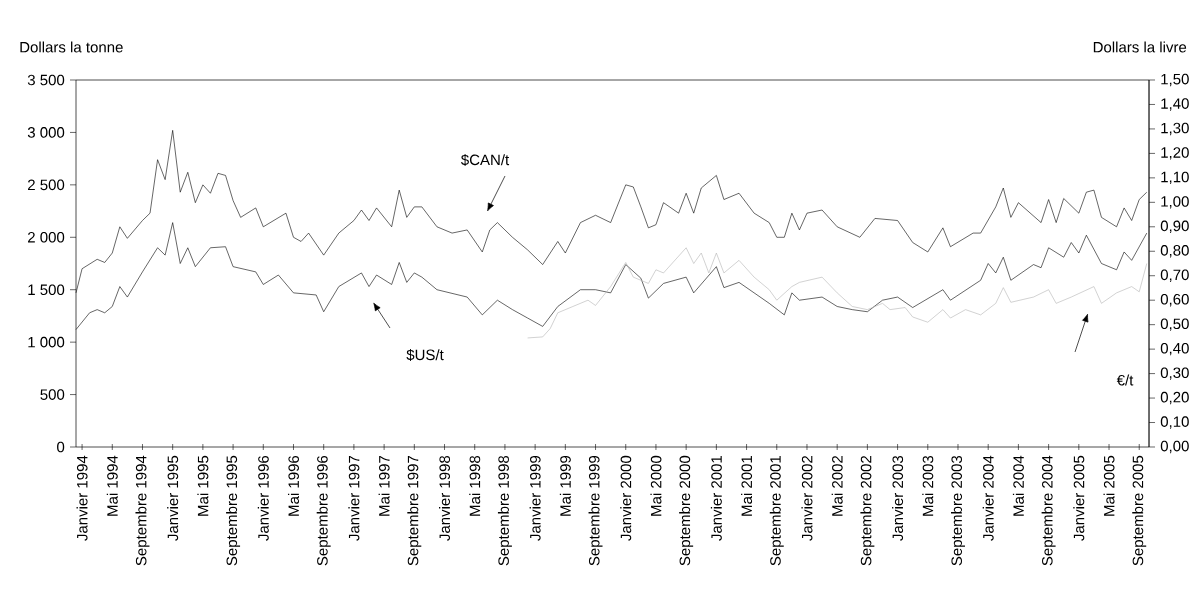 This screenshot has height=610, width=1203. Describe the element at coordinates (475, 485) in the screenshot. I see `x-tick-label: Mai 1998` at that location.